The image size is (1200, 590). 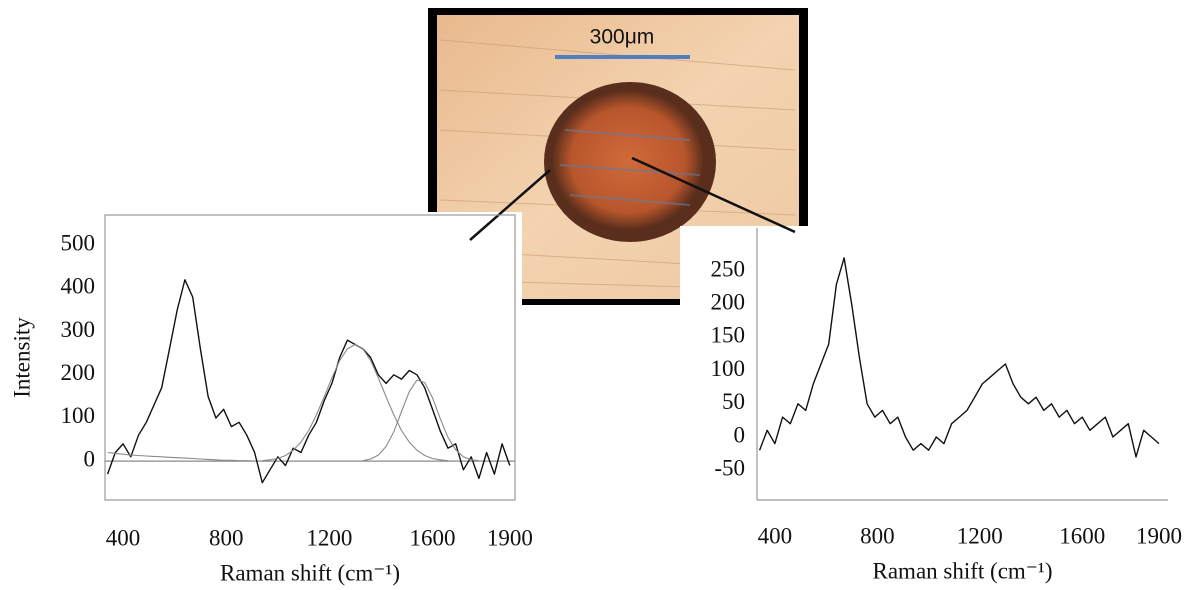 What do you see at coordinates (733, 401) in the screenshot?
I see `y-tick-label: 50` at bounding box center [733, 401].